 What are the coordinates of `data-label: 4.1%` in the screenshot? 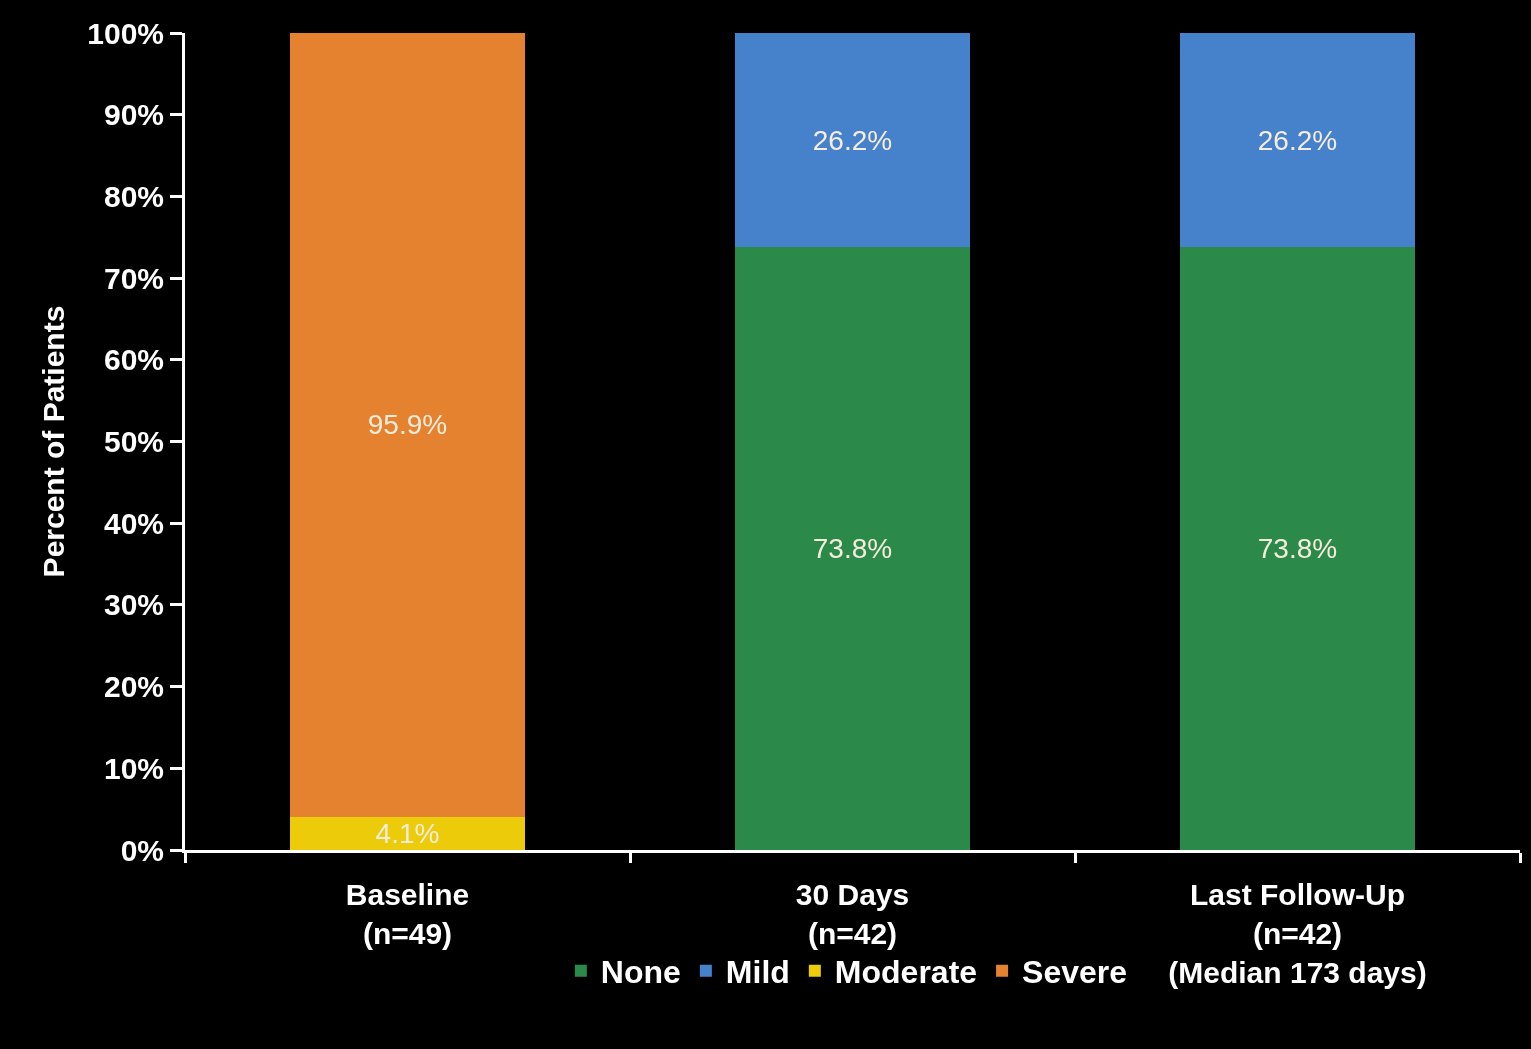 It's located at (407, 833).